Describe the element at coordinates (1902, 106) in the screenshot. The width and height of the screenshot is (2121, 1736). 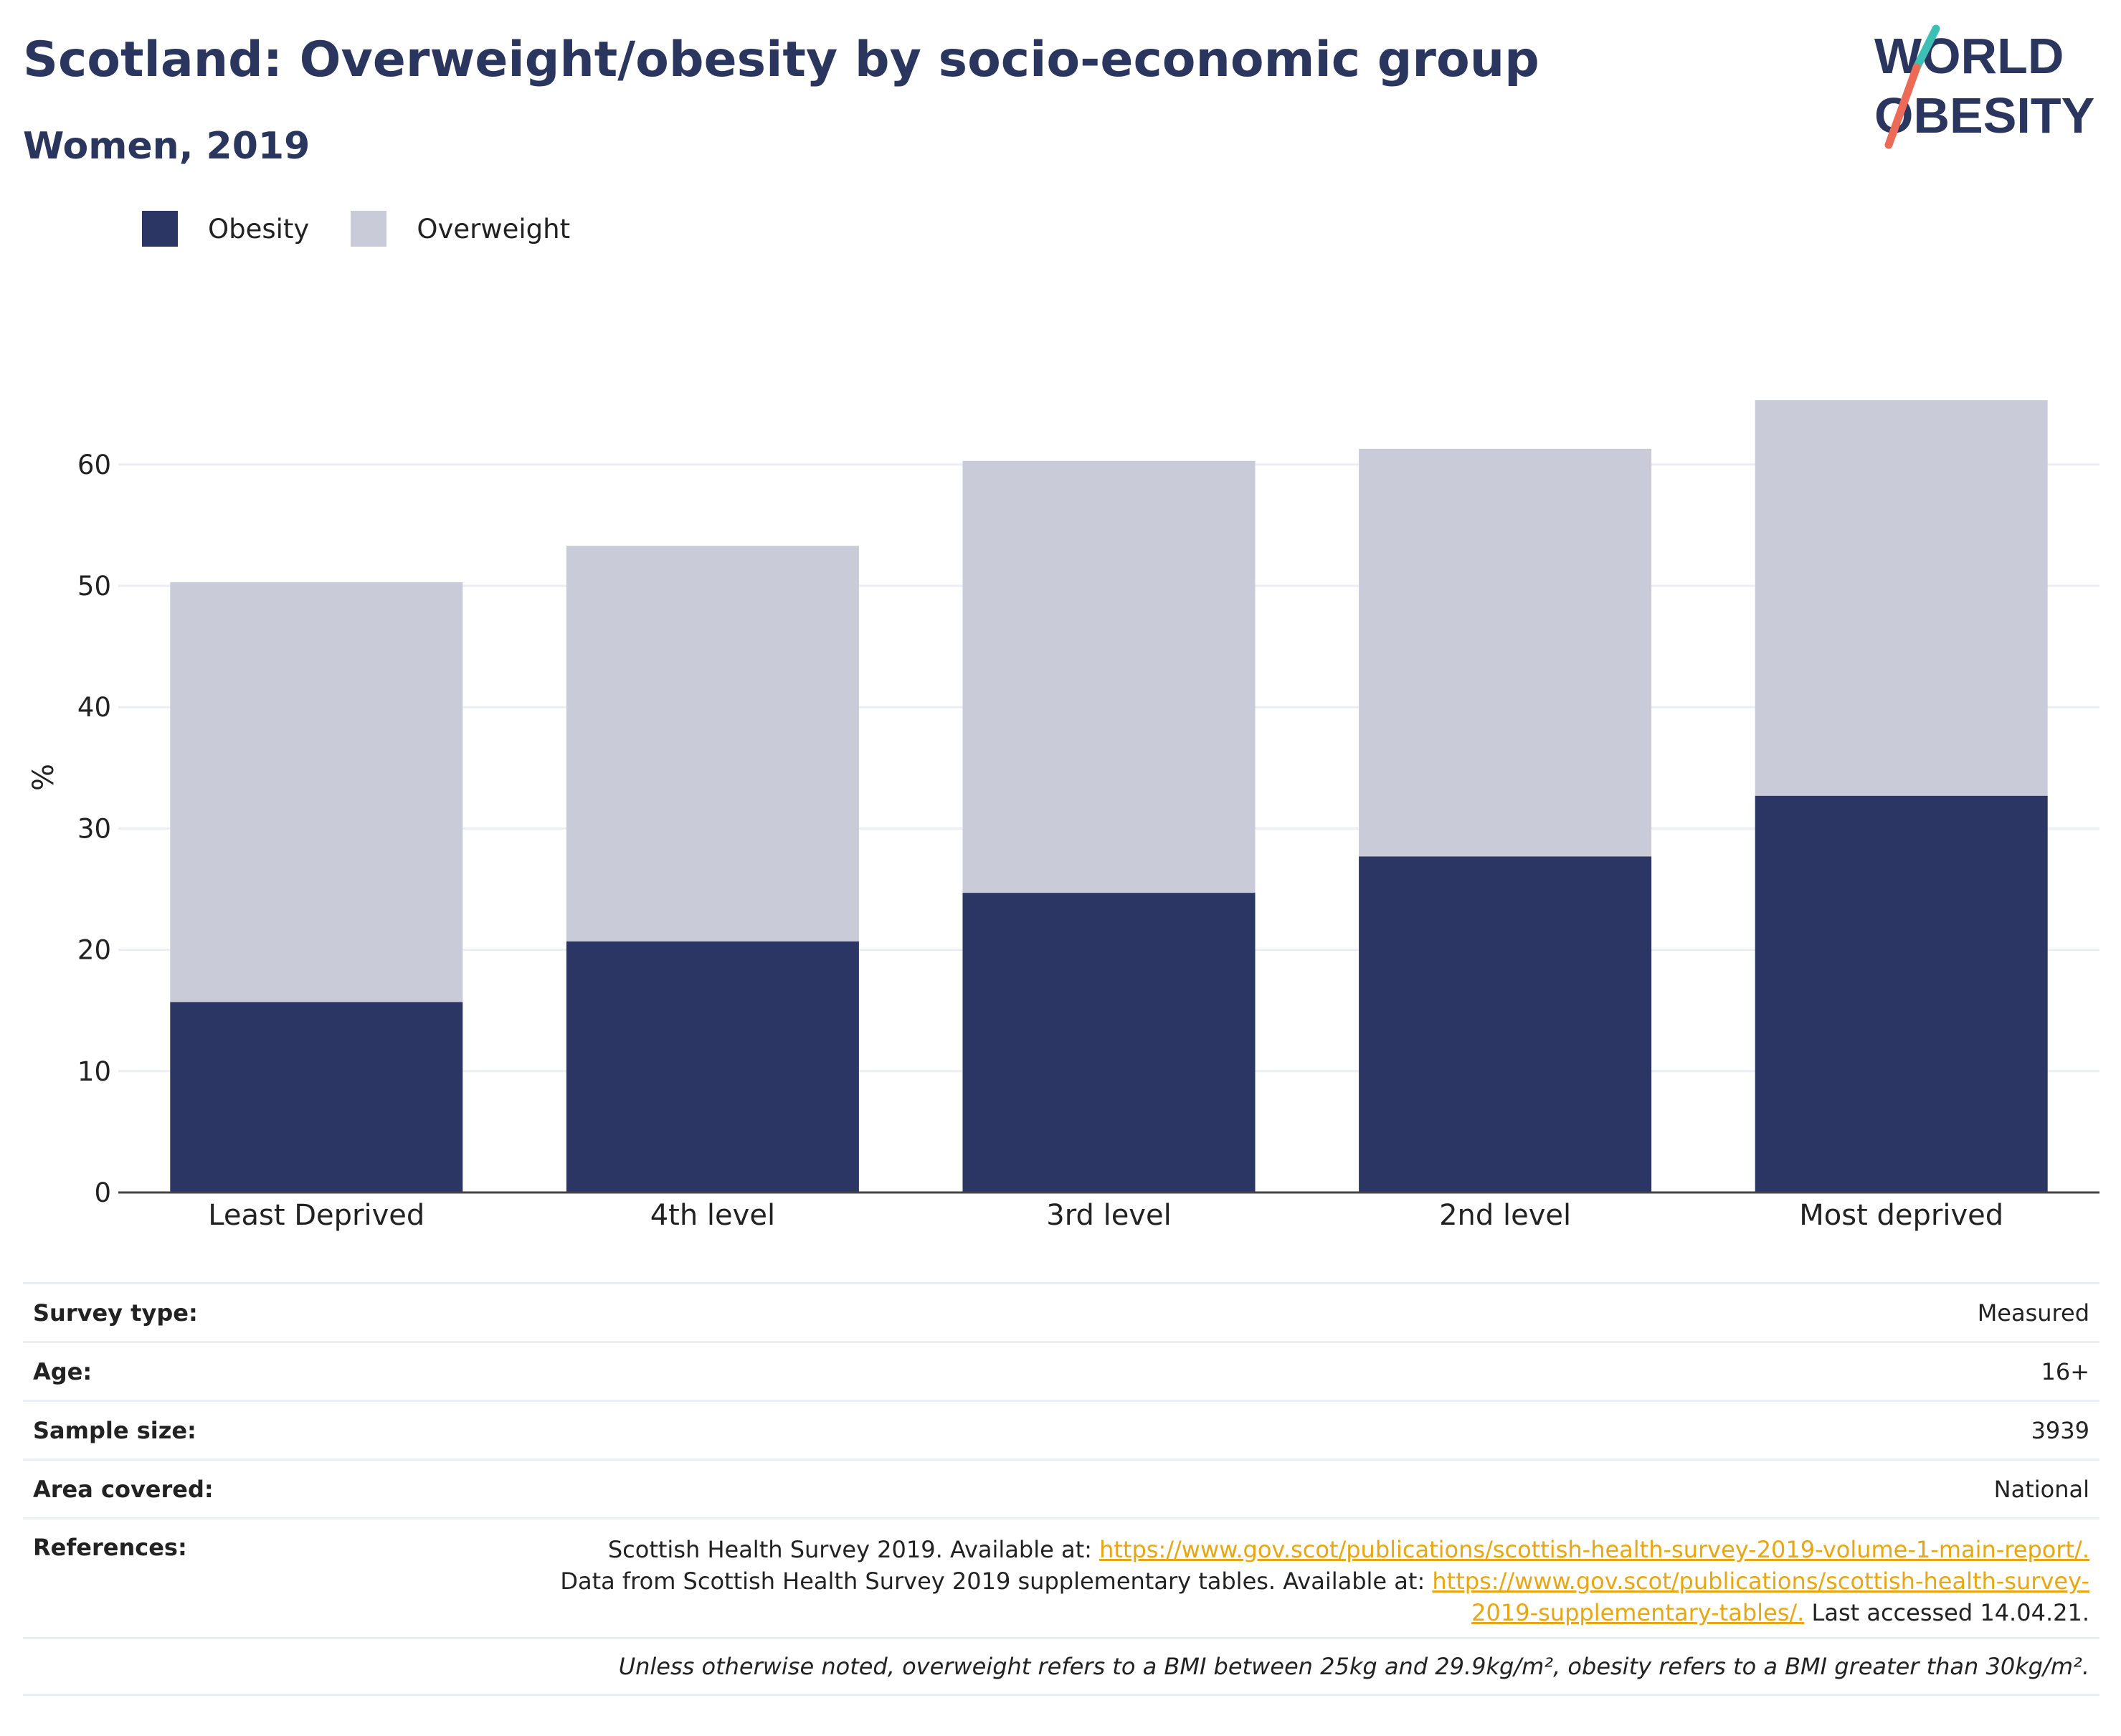
I see `logo-slash-coral` at that location.